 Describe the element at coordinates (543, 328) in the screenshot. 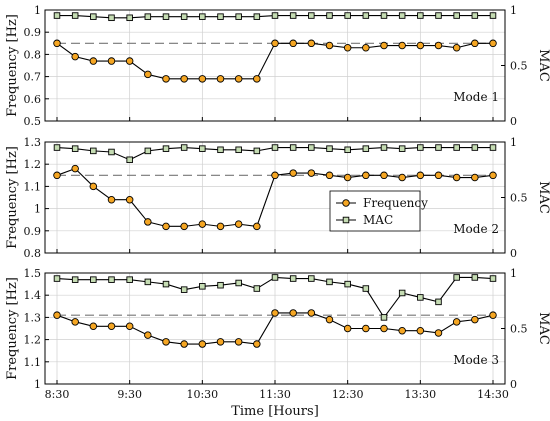

I see `y-right-axis-label: MAC` at that location.